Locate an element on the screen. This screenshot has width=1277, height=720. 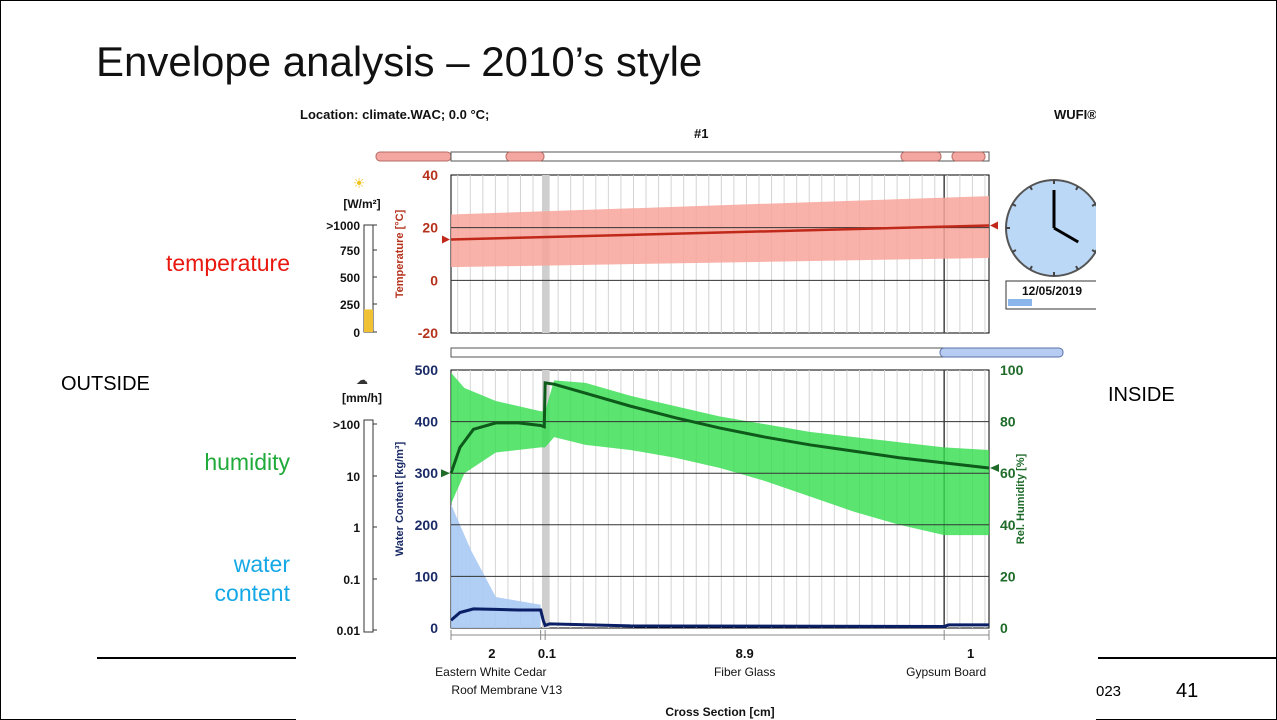
layer-bar-gypsum is located at coordinates (921, 156).